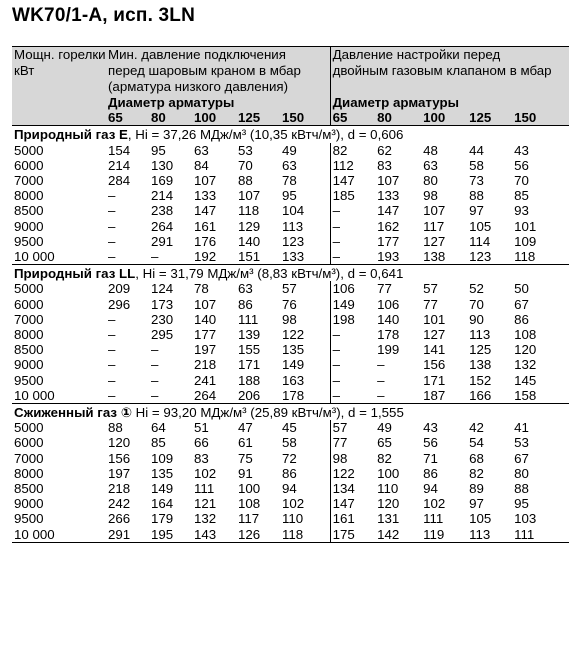 This screenshot has width=579, height=658. Describe the element at coordinates (430, 150) in the screenshot. I see `setting-pressure-value: 48` at that location.